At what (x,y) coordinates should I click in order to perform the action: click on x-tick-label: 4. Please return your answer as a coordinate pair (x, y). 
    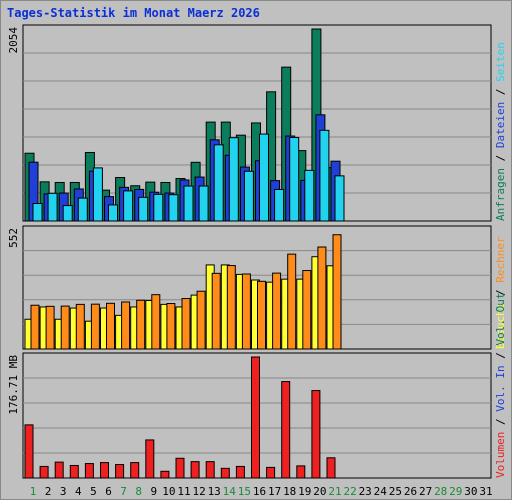
    Looking at the image, I should click on (78, 491).